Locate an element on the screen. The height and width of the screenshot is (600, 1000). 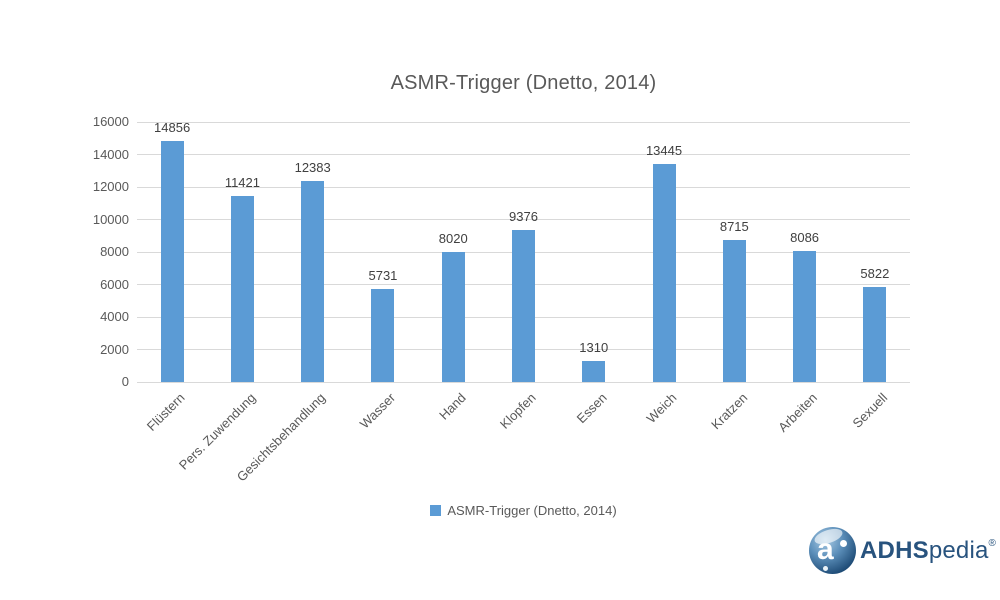
y-axis-tick-label: 4000 is located at coordinates (114, 316).